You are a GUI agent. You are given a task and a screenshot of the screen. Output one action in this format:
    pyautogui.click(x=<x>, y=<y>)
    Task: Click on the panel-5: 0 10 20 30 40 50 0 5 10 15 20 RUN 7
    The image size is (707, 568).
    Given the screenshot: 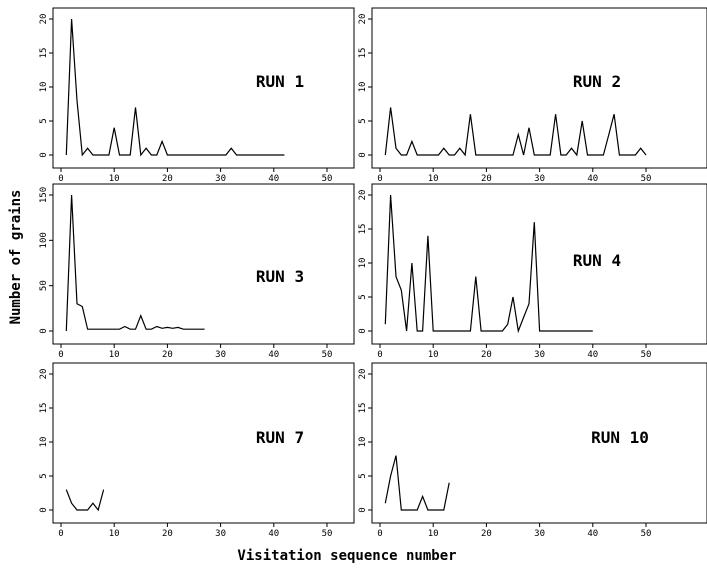 What is the action you would take?
    pyautogui.click(x=197, y=450)
    